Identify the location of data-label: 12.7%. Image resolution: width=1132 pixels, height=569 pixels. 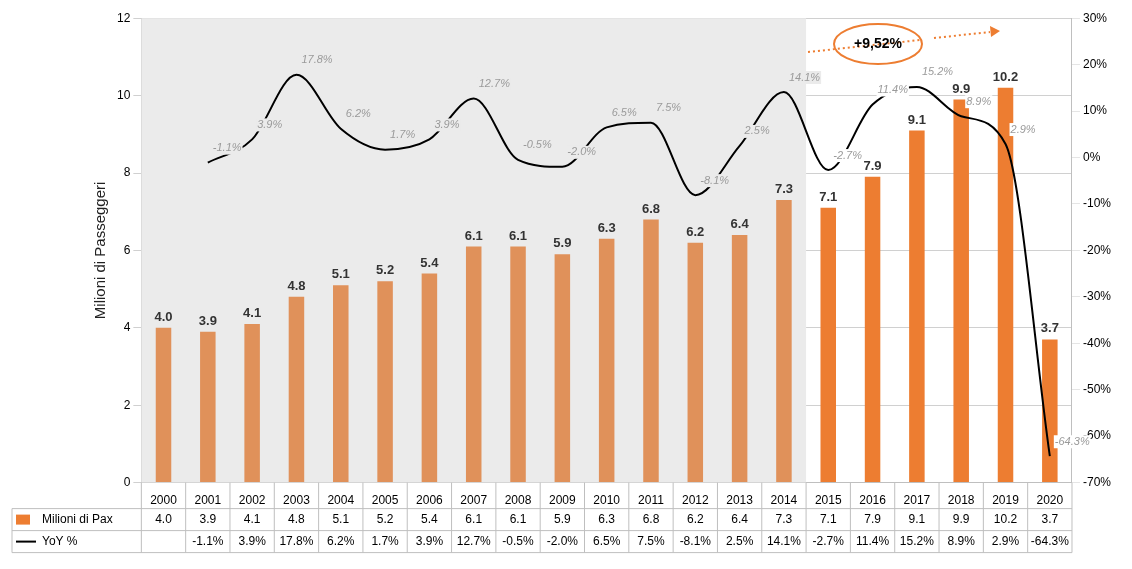
(474, 540).